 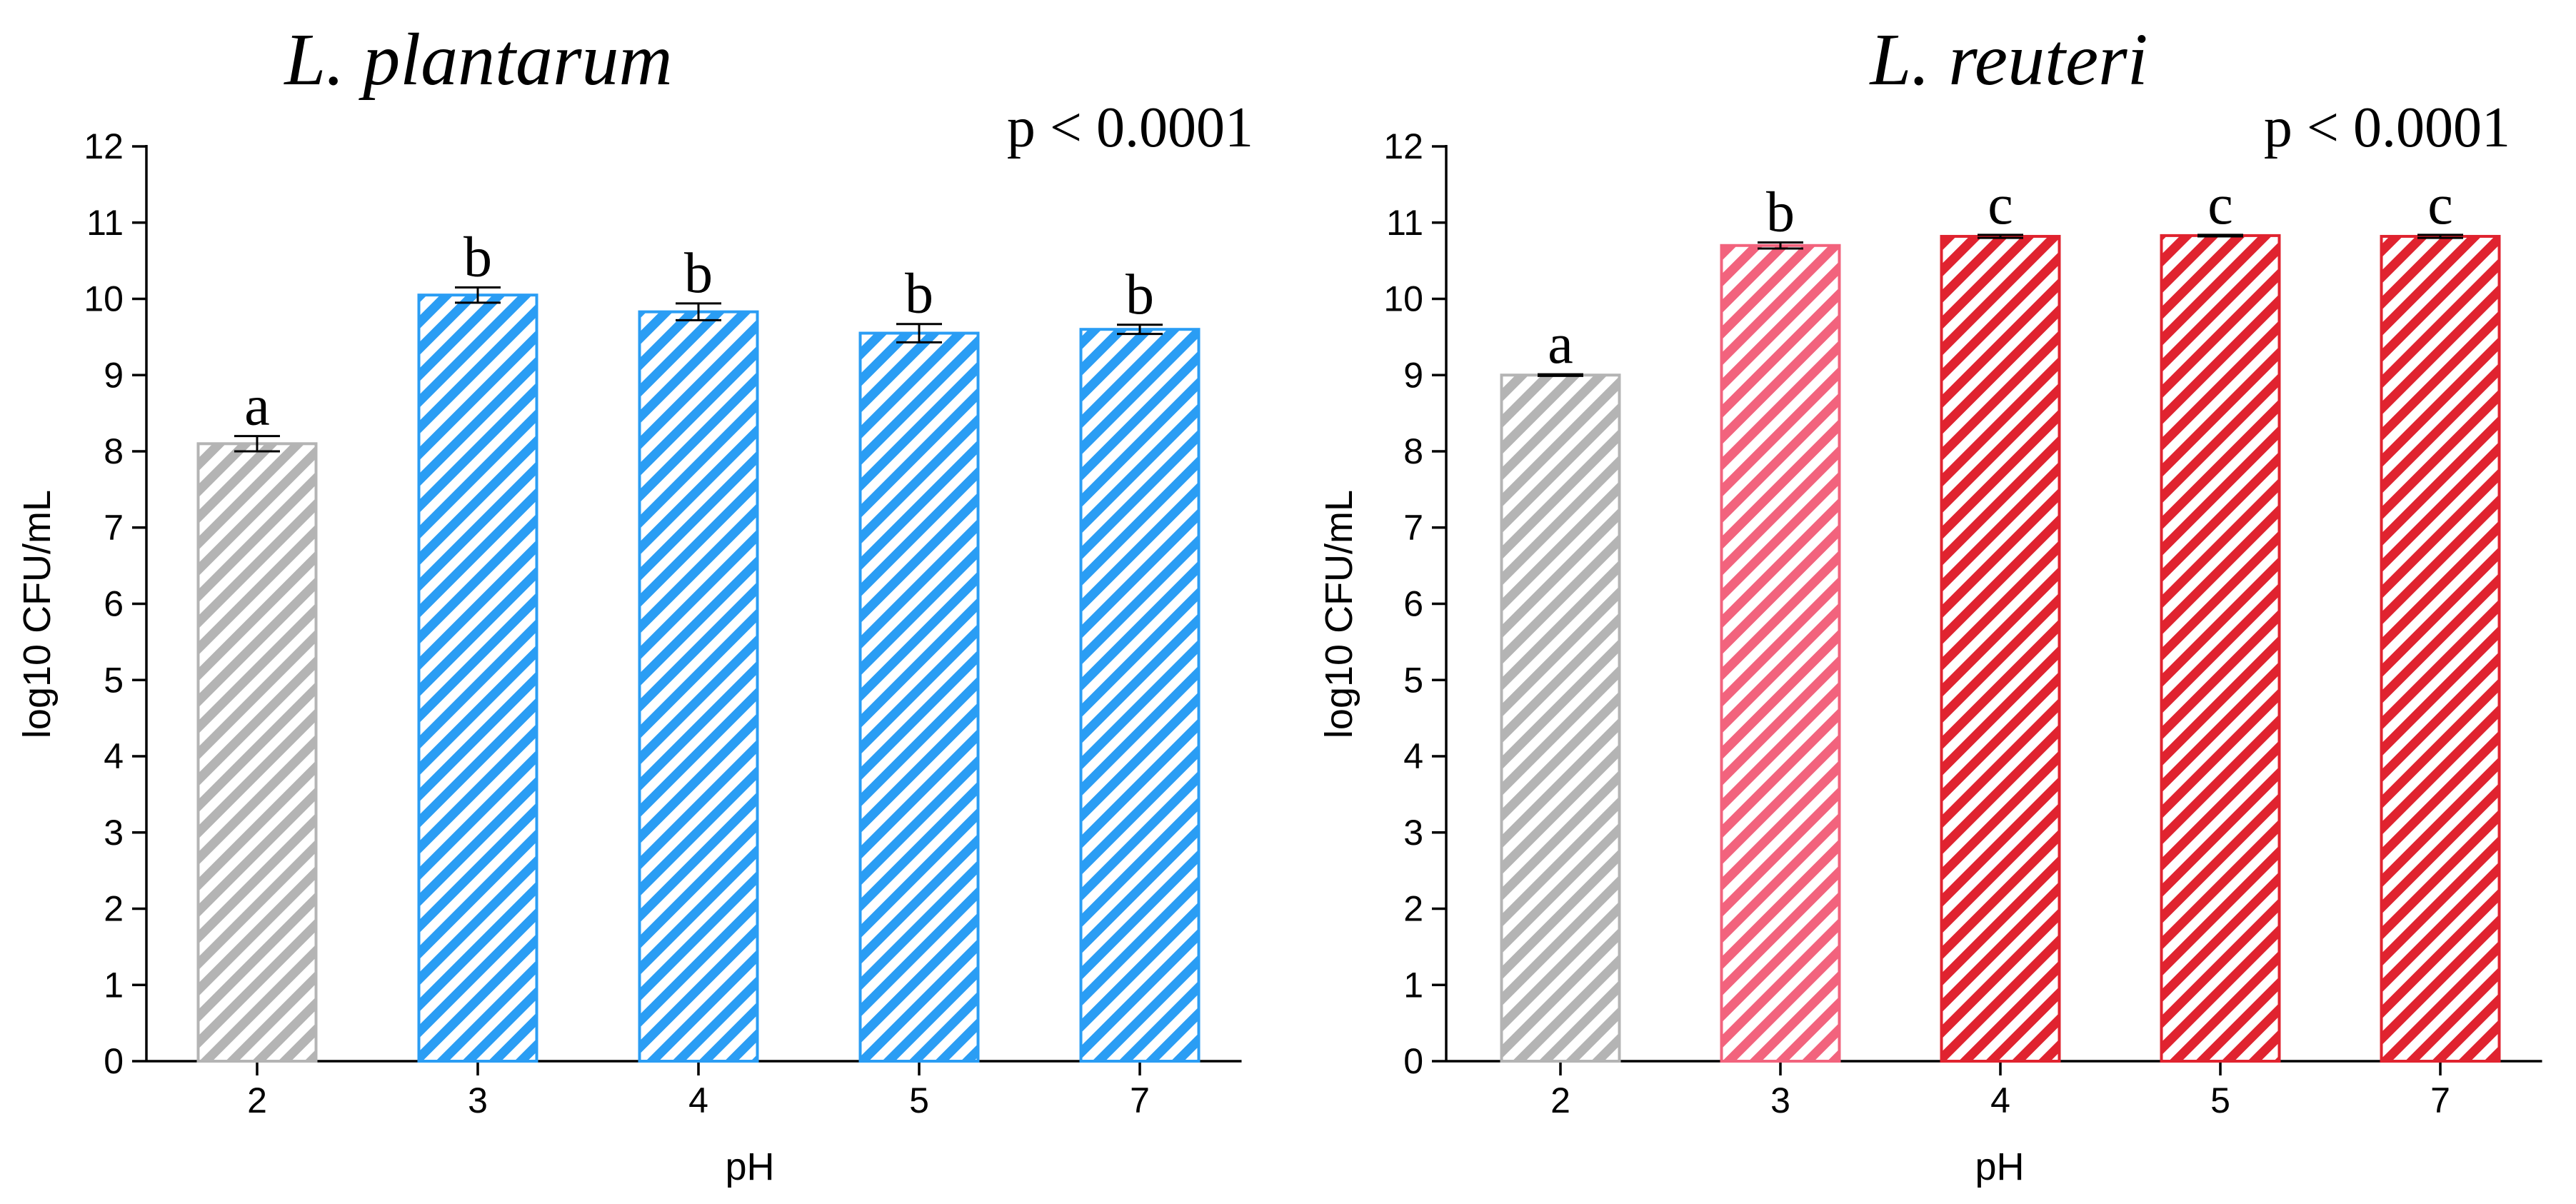 What do you see at coordinates (477, 60) in the screenshot?
I see `chart-title: L. plantarum` at bounding box center [477, 60].